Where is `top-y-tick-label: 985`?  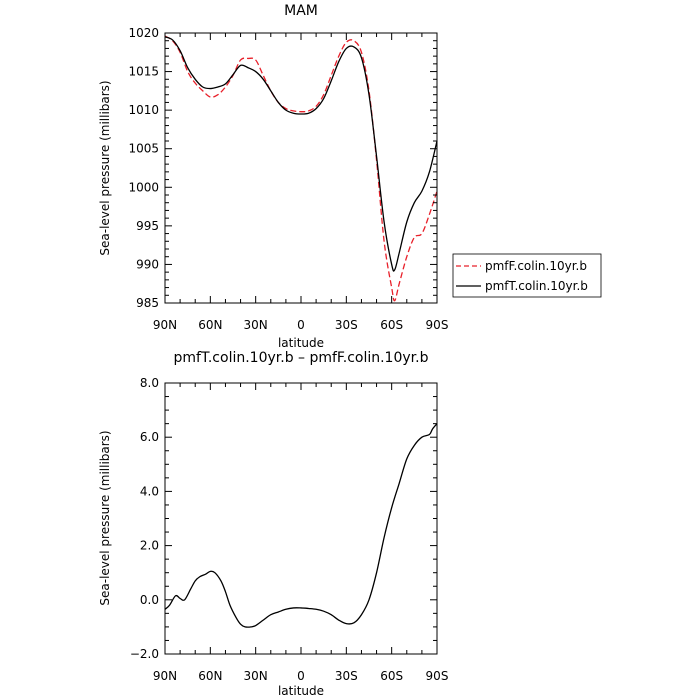
top-y-tick-label: 985 is located at coordinates (147, 303).